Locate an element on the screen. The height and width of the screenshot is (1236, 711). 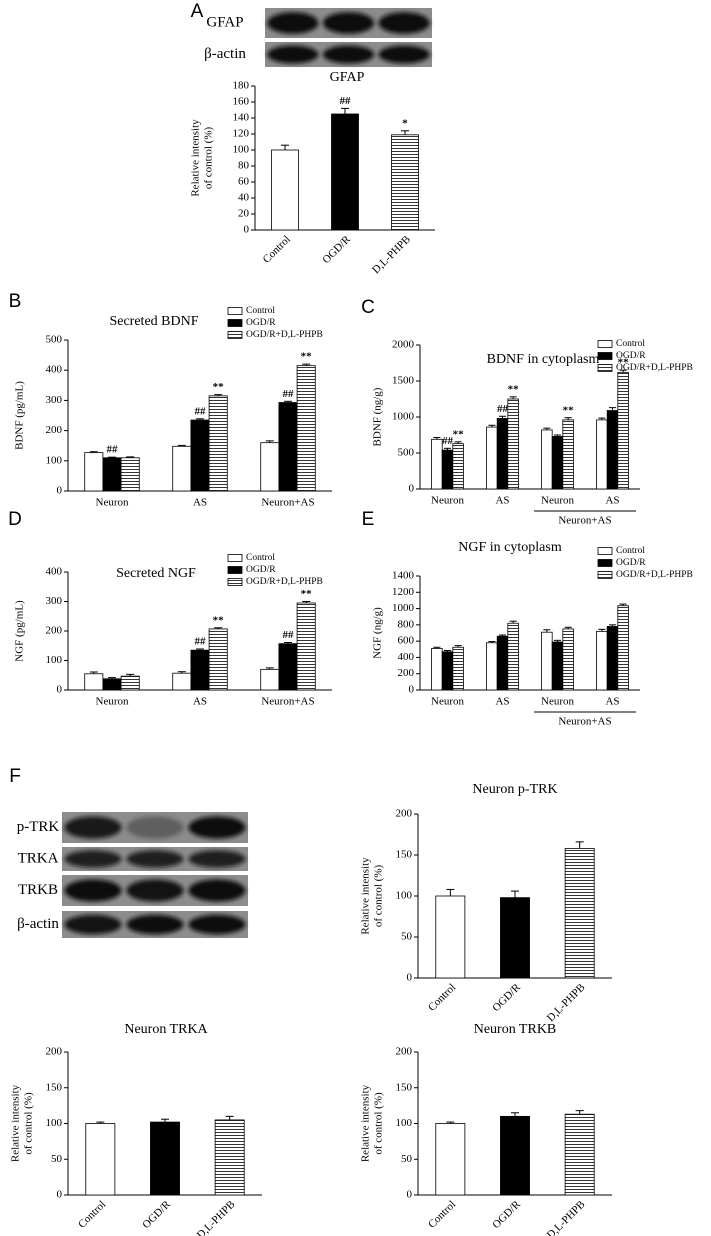
y-tick-label: 300 is located at coordinates (54, 601).